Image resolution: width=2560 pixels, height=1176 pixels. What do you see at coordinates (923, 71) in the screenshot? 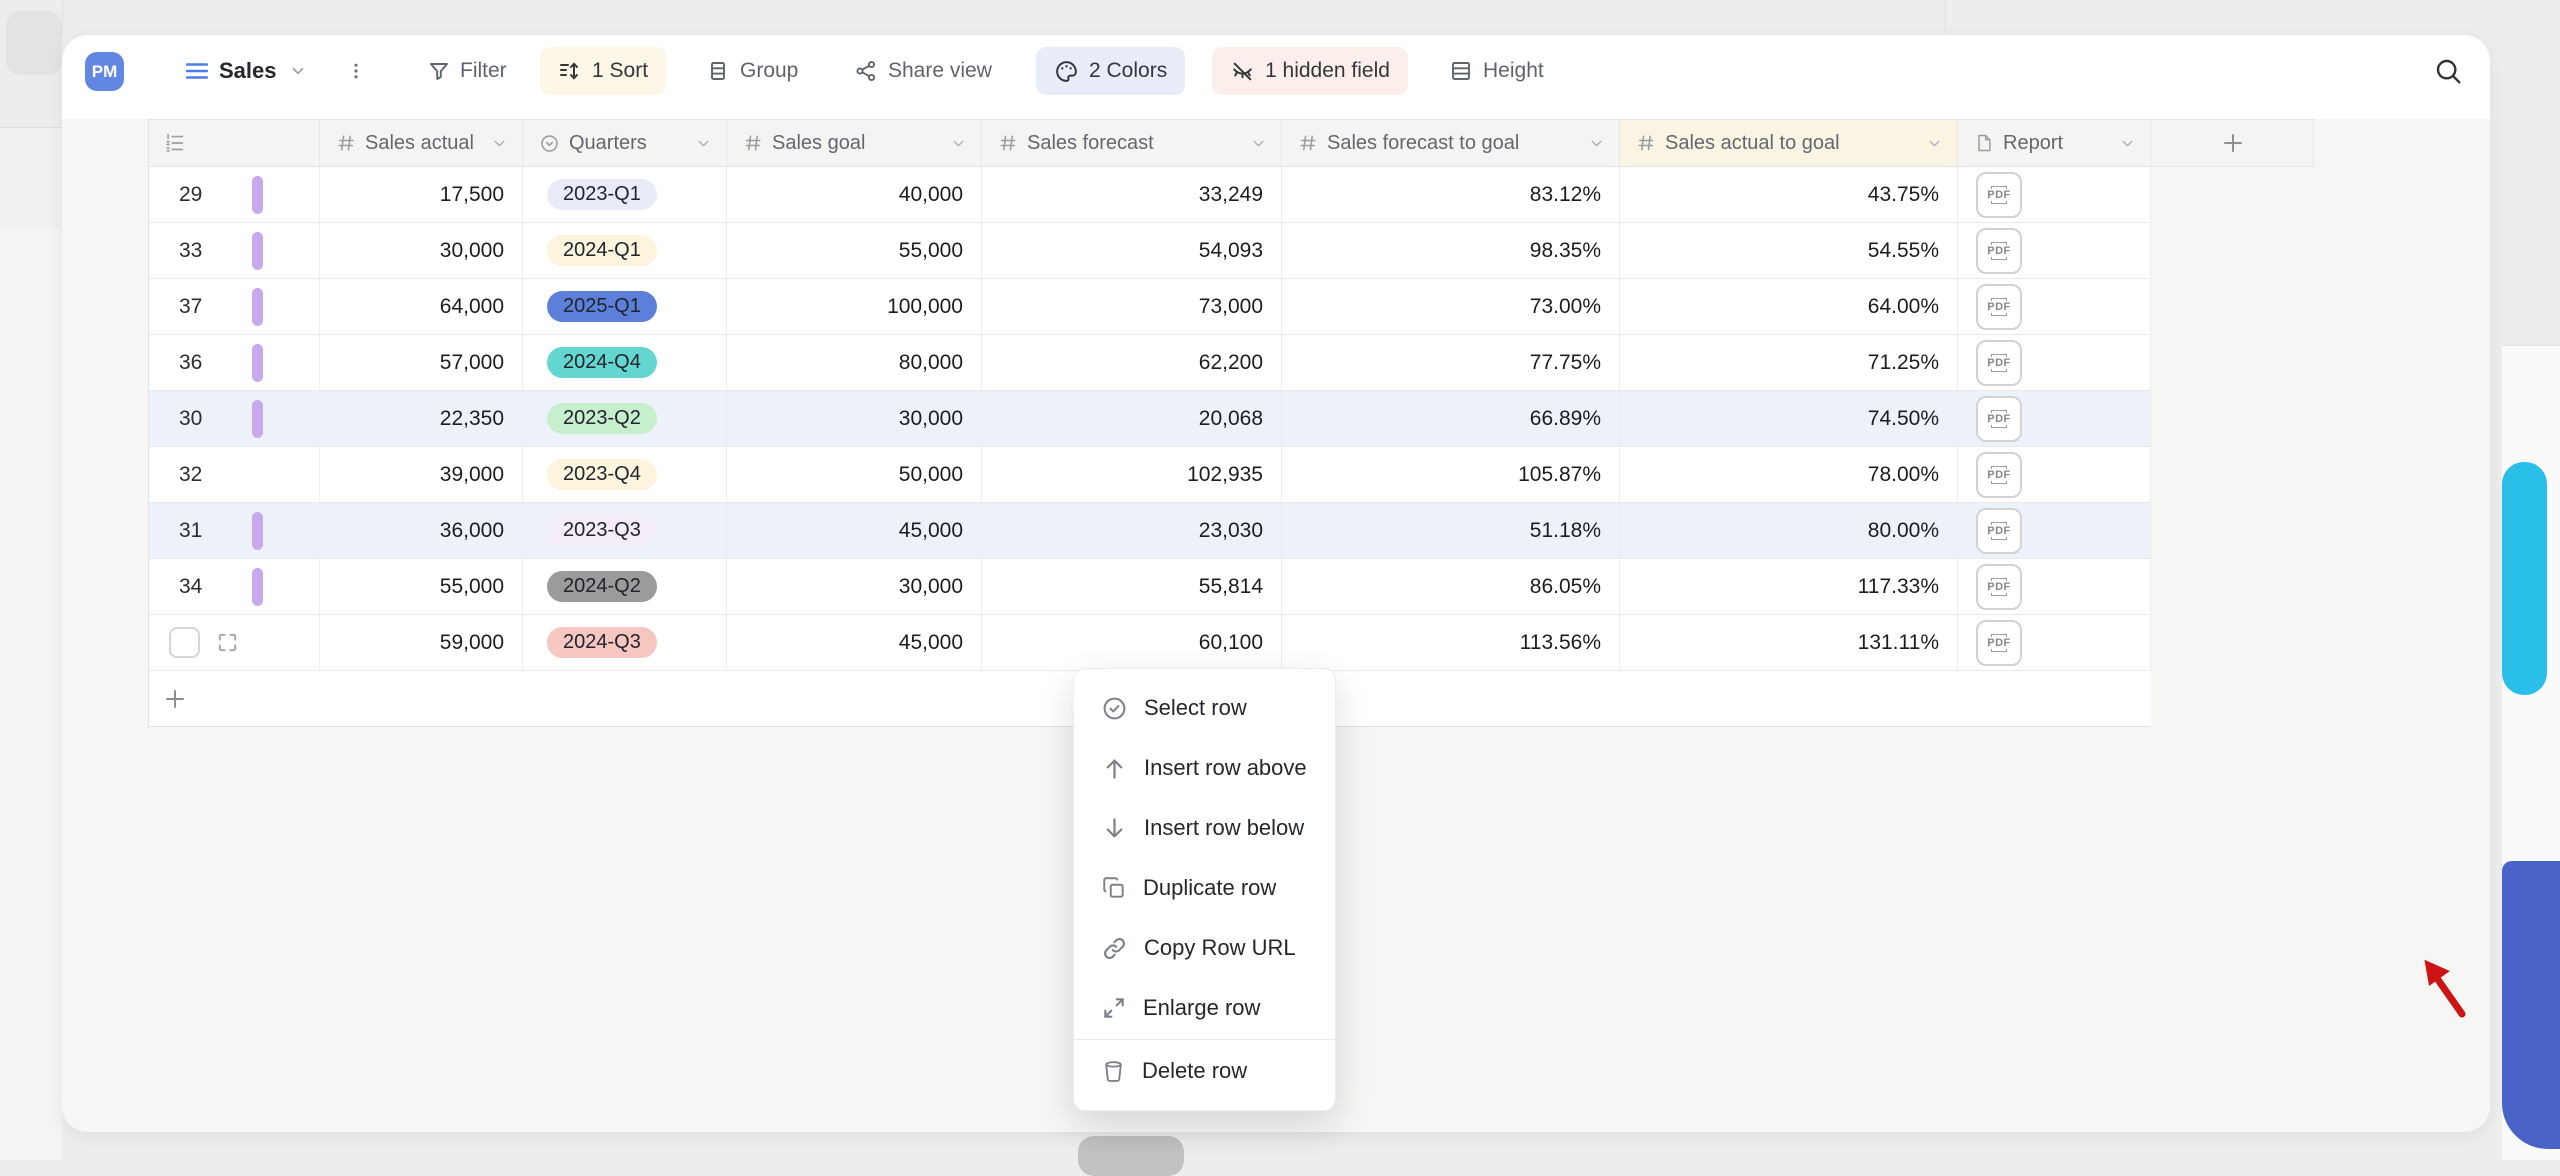
I see `share-view-button: Share view` at bounding box center [923, 71].